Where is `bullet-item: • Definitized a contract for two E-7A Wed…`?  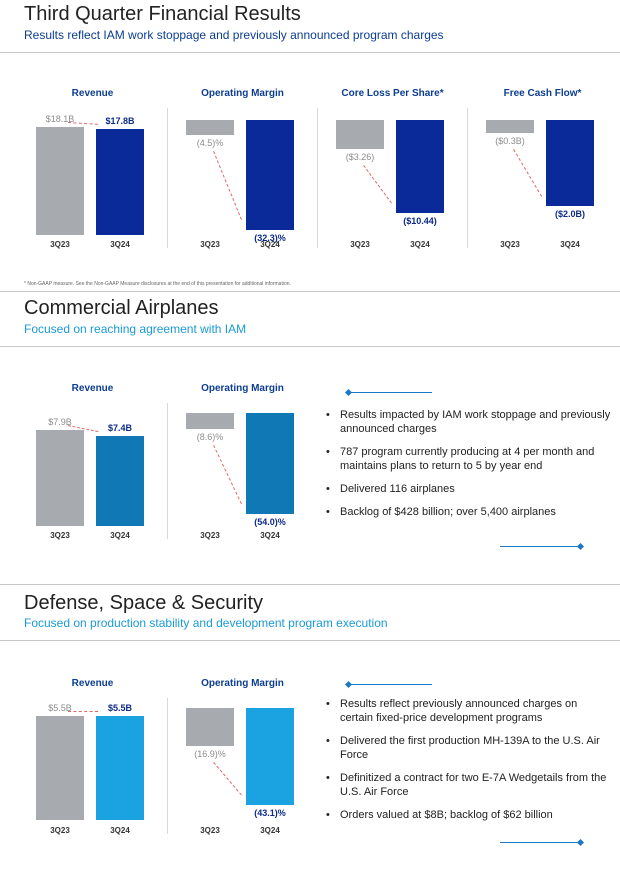
bullet-item: • Definitized a contract for two E-7A Wed… is located at coordinates (467, 785).